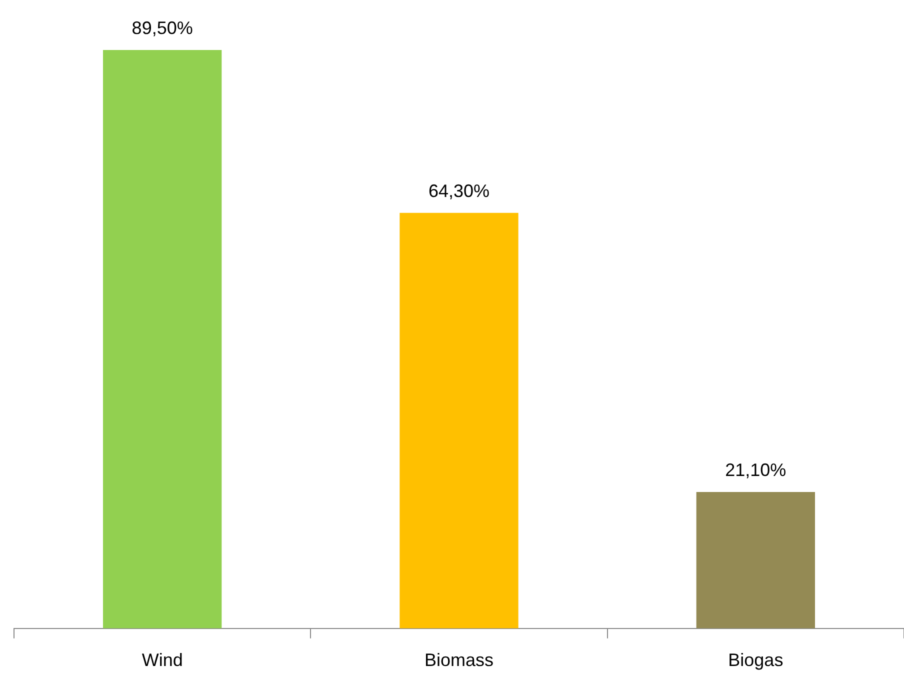  Describe the element at coordinates (459, 660) in the screenshot. I see `x-tick-label: Biomass` at that location.